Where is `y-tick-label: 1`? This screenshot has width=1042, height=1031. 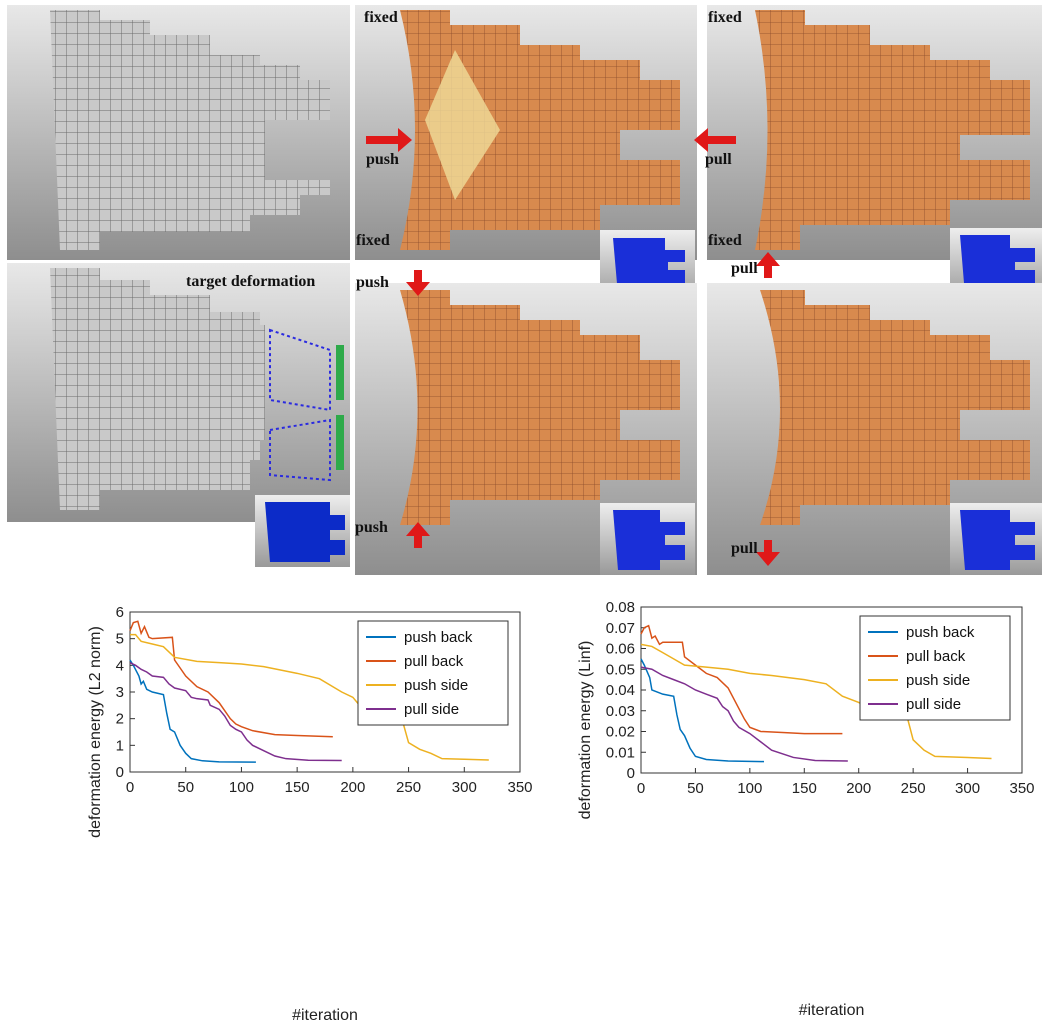 y-tick-label: 1 is located at coordinates (120, 745).